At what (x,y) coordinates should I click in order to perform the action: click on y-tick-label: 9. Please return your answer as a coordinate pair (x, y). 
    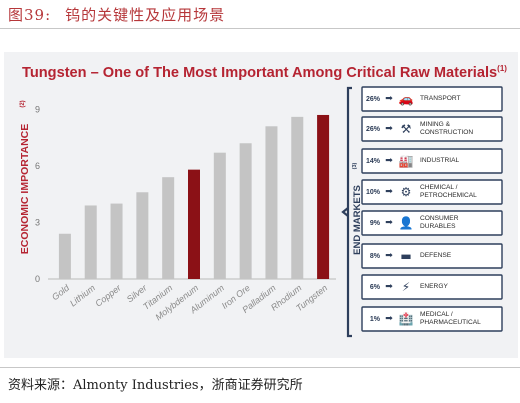
    Looking at the image, I should click on (37, 109).